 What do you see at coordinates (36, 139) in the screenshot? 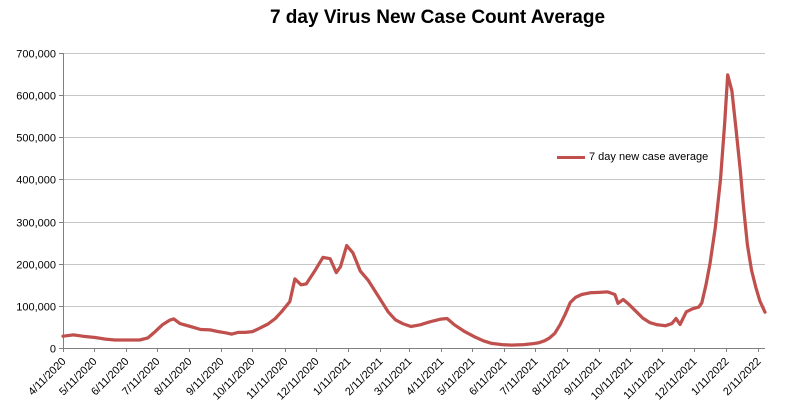
I see `y-tick-label: 500,000` at bounding box center [36, 139].